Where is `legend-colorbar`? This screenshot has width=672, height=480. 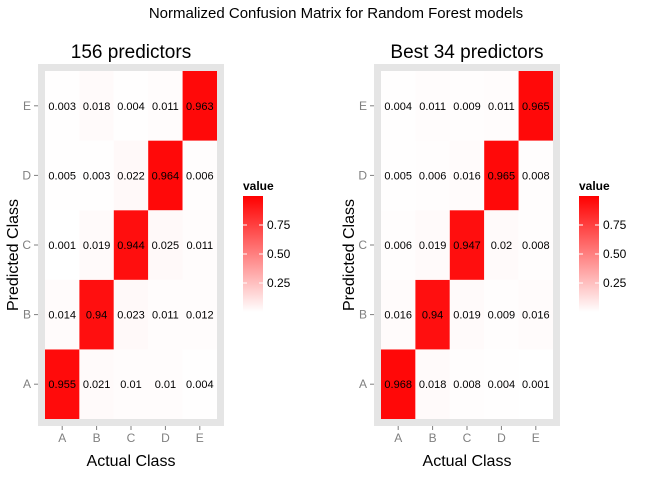 legend-colorbar is located at coordinates (589, 254).